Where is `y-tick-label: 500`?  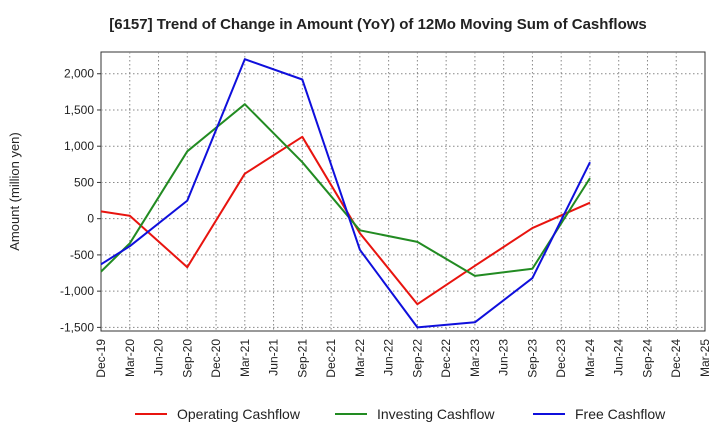 y-tick-label: 500 is located at coordinates (84, 182).